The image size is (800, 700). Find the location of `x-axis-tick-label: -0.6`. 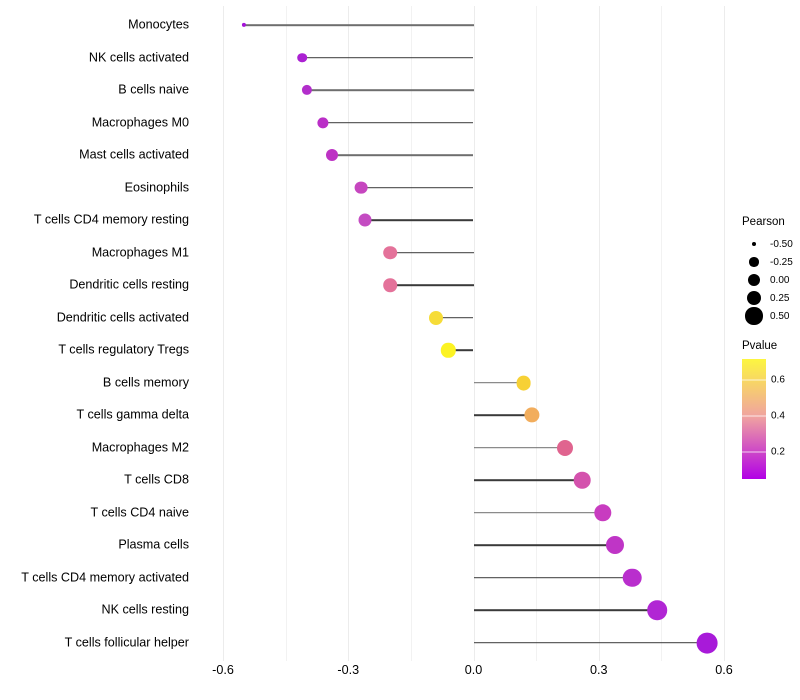

x-axis-tick-label: -0.6 is located at coordinates (223, 670).